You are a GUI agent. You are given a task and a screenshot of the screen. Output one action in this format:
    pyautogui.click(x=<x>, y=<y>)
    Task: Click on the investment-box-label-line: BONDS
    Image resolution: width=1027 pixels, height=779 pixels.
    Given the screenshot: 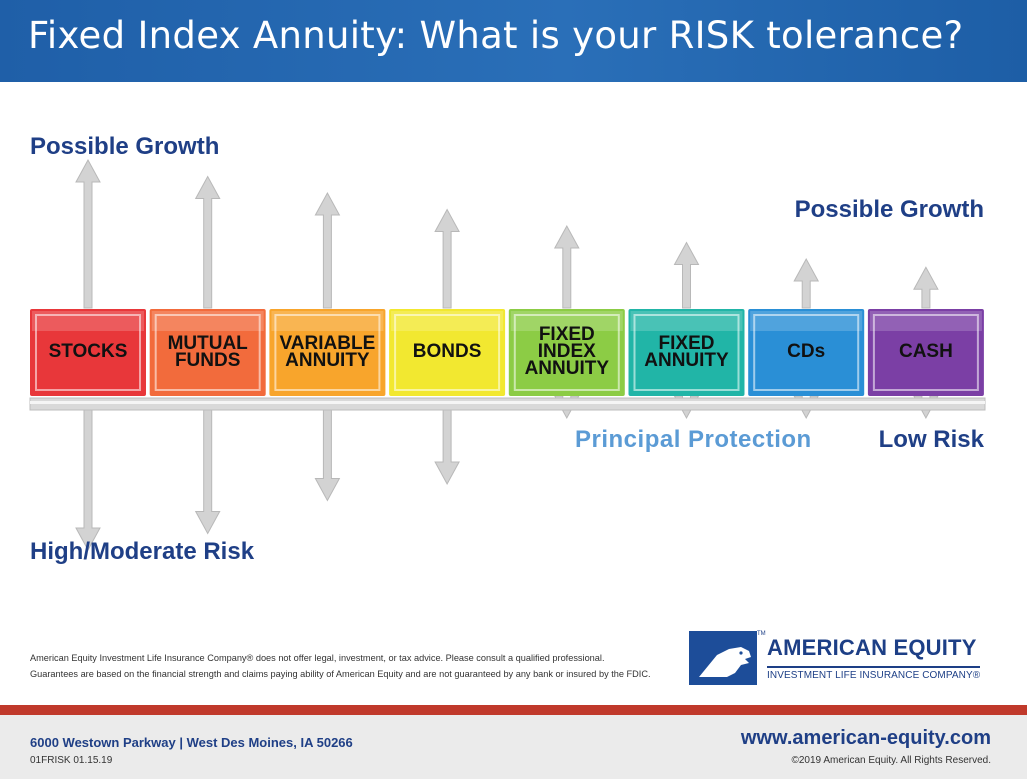 What is the action you would take?
    pyautogui.click(x=447, y=351)
    